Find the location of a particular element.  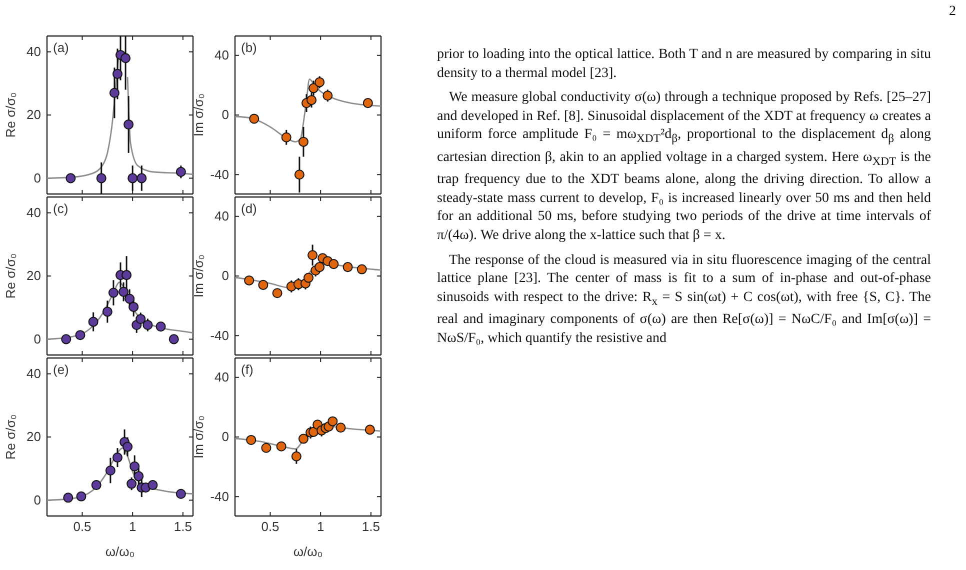

annotation: (a) is located at coordinates (61, 47).